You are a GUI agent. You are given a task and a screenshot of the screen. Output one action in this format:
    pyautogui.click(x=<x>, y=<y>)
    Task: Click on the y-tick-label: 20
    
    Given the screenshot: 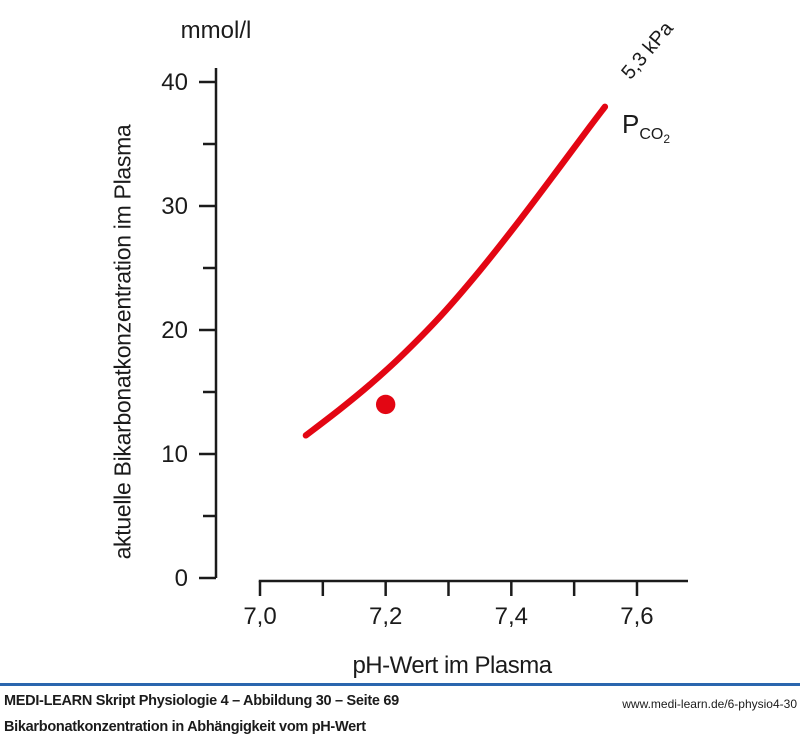 What is the action you would take?
    pyautogui.click(x=174, y=330)
    